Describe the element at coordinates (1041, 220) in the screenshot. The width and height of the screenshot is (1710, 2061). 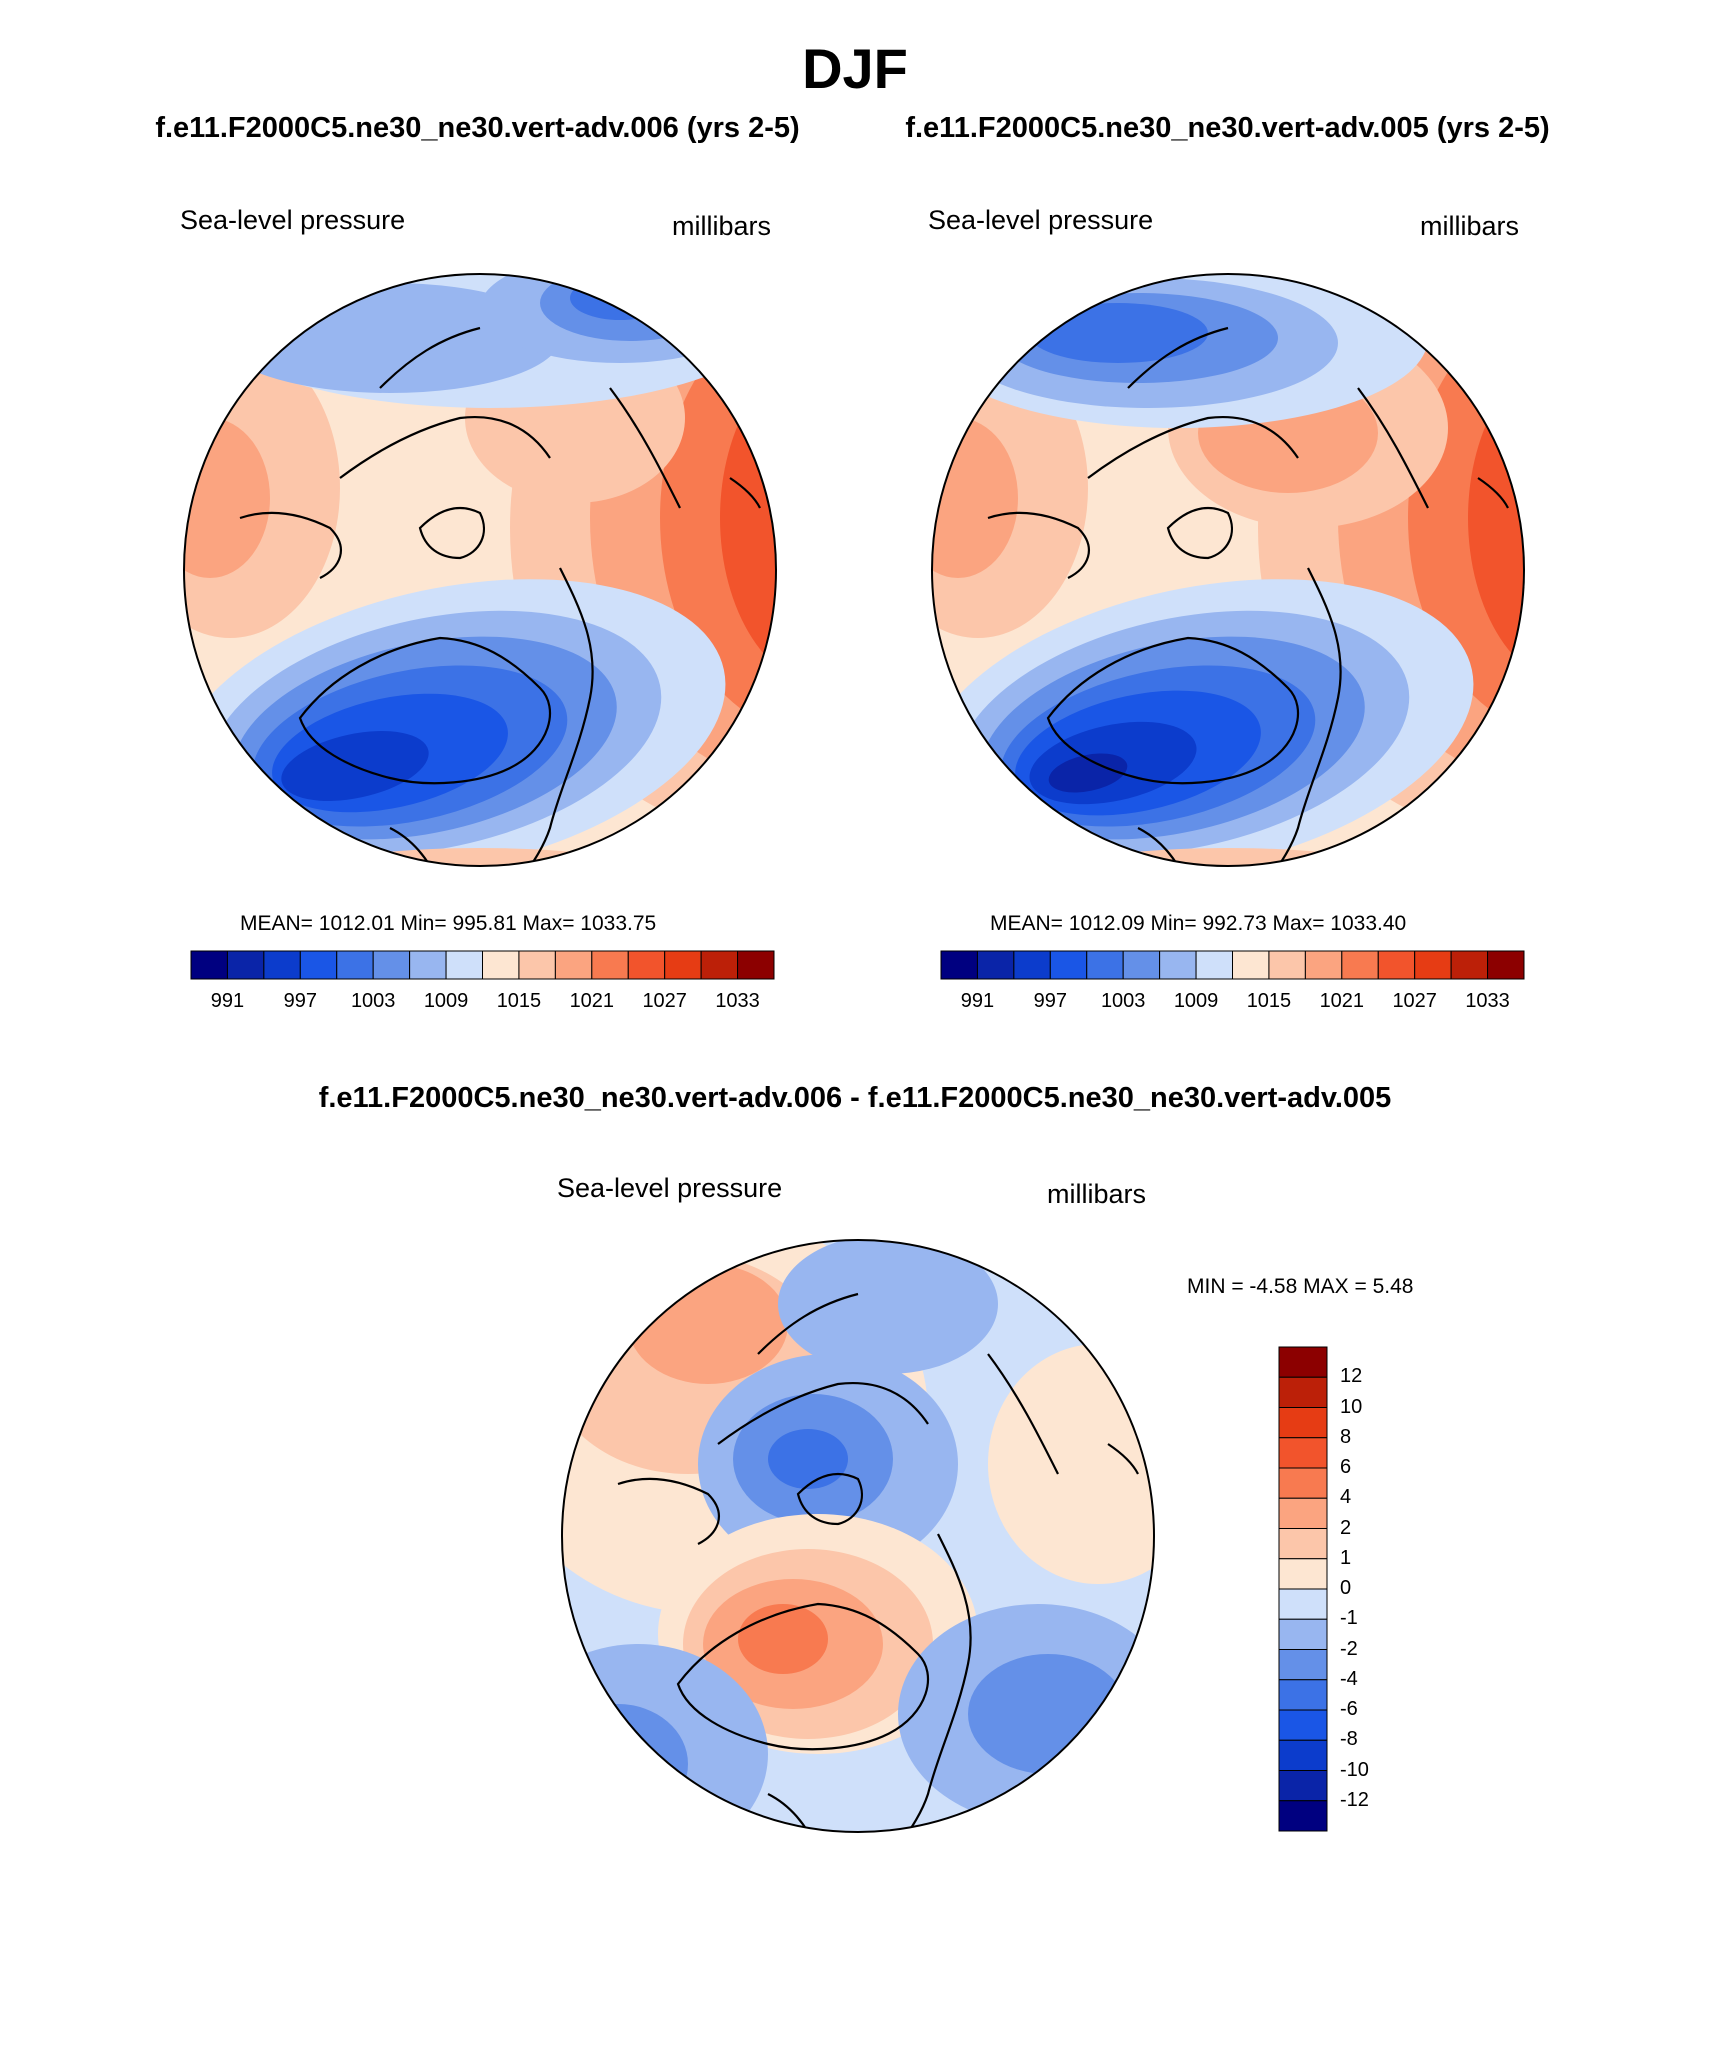
I see `panel2-variable: Sea-level pressure` at that location.